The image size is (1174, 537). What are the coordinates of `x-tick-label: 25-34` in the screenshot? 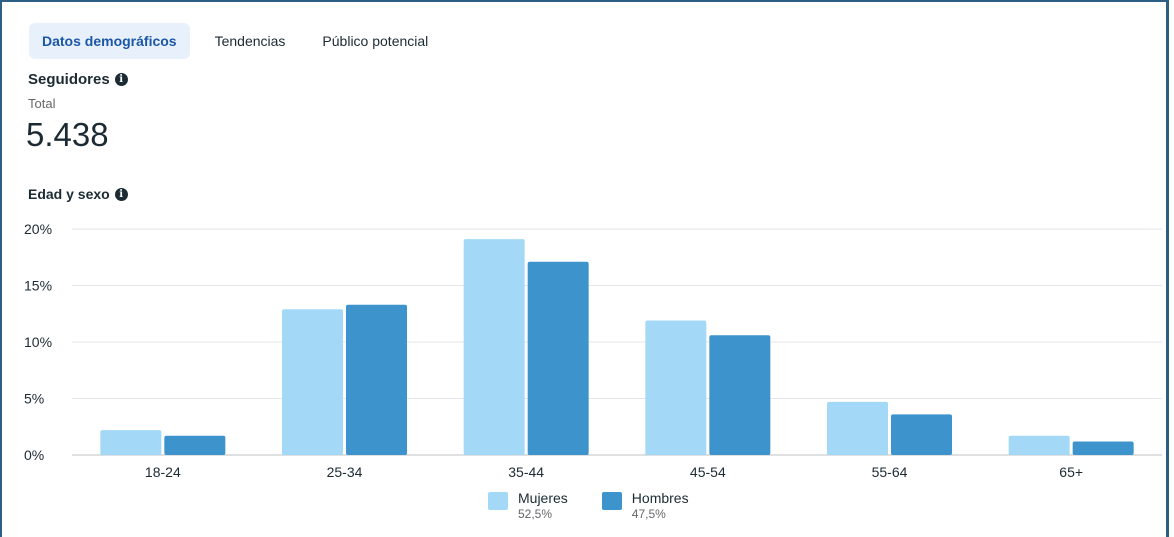 It's located at (345, 472).